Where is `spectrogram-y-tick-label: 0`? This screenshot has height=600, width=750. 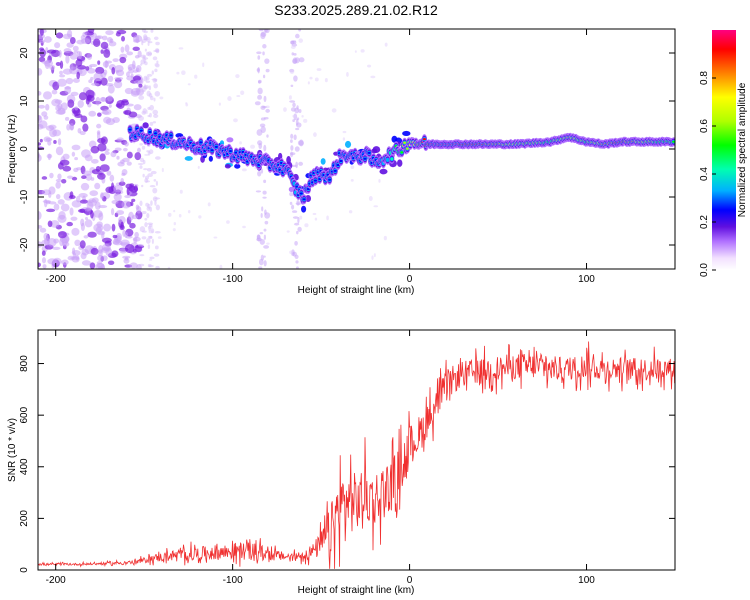
spectrogram-y-tick-label: 0 is located at coordinates (24, 149).